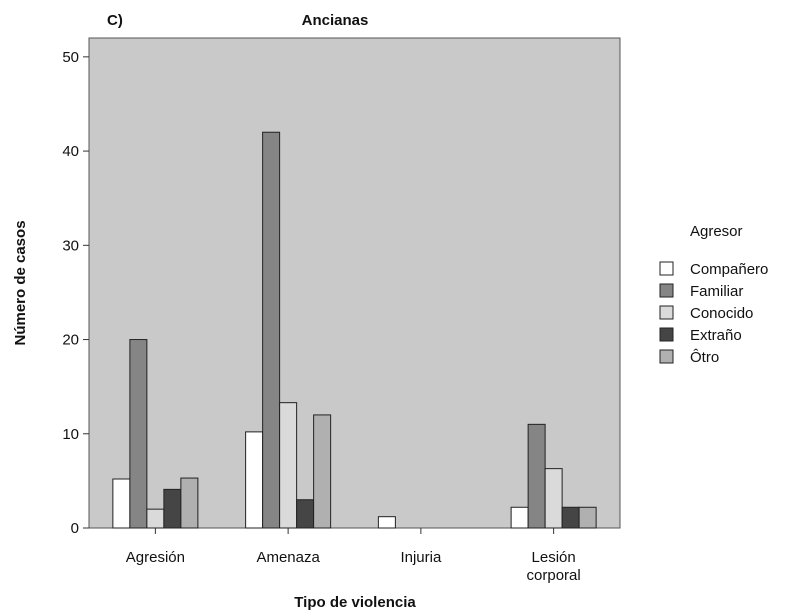 This screenshot has width=789, height=614. I want to click on legend-label: Conocido, so click(721, 313).